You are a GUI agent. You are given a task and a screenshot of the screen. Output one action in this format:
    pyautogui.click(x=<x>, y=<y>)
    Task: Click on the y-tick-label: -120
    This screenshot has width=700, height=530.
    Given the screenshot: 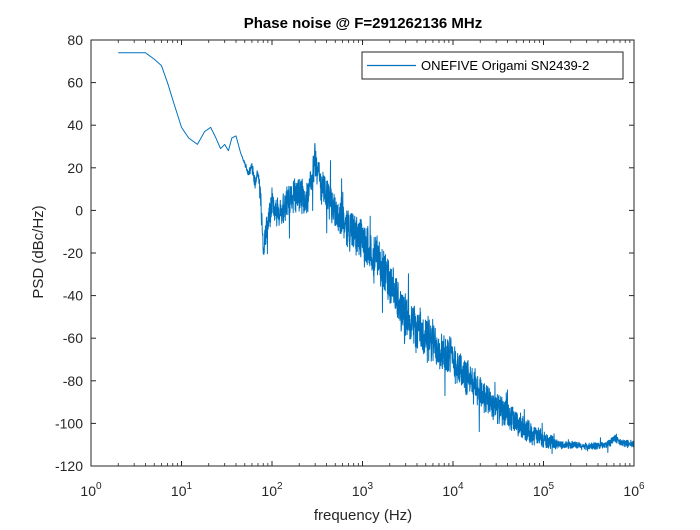 What is the action you would take?
    pyautogui.click(x=69, y=466)
    